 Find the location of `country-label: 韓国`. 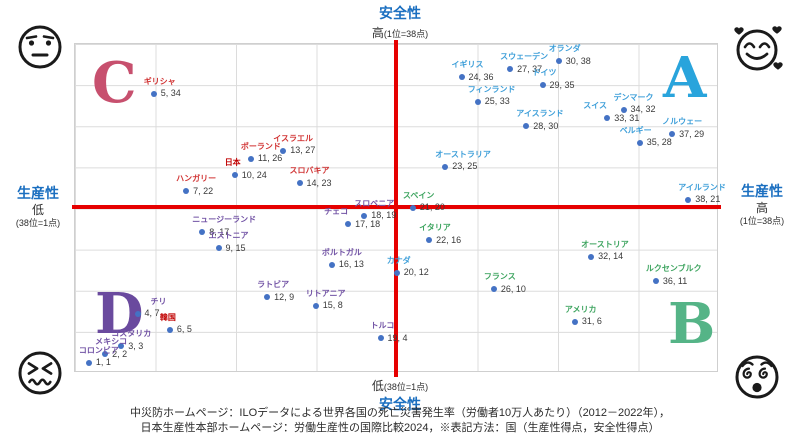

country-label: 韓国 is located at coordinates (167, 317).